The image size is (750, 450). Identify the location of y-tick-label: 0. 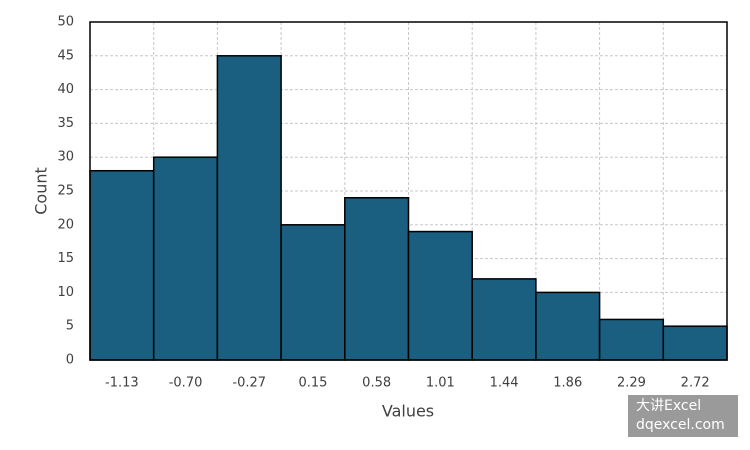
(70, 360).